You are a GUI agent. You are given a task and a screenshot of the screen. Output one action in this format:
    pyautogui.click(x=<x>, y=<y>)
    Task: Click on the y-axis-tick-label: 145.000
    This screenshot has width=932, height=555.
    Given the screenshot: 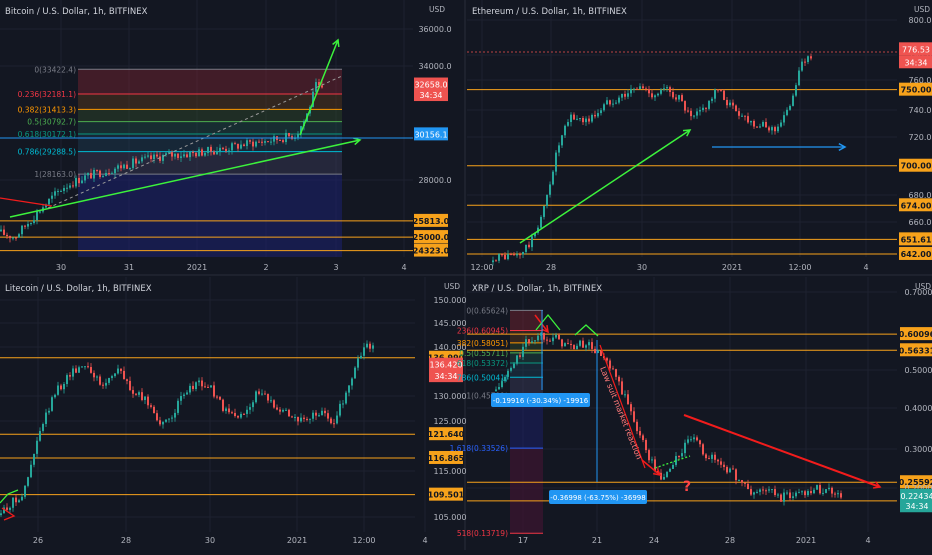 What is the action you would take?
    pyautogui.click(x=449, y=323)
    